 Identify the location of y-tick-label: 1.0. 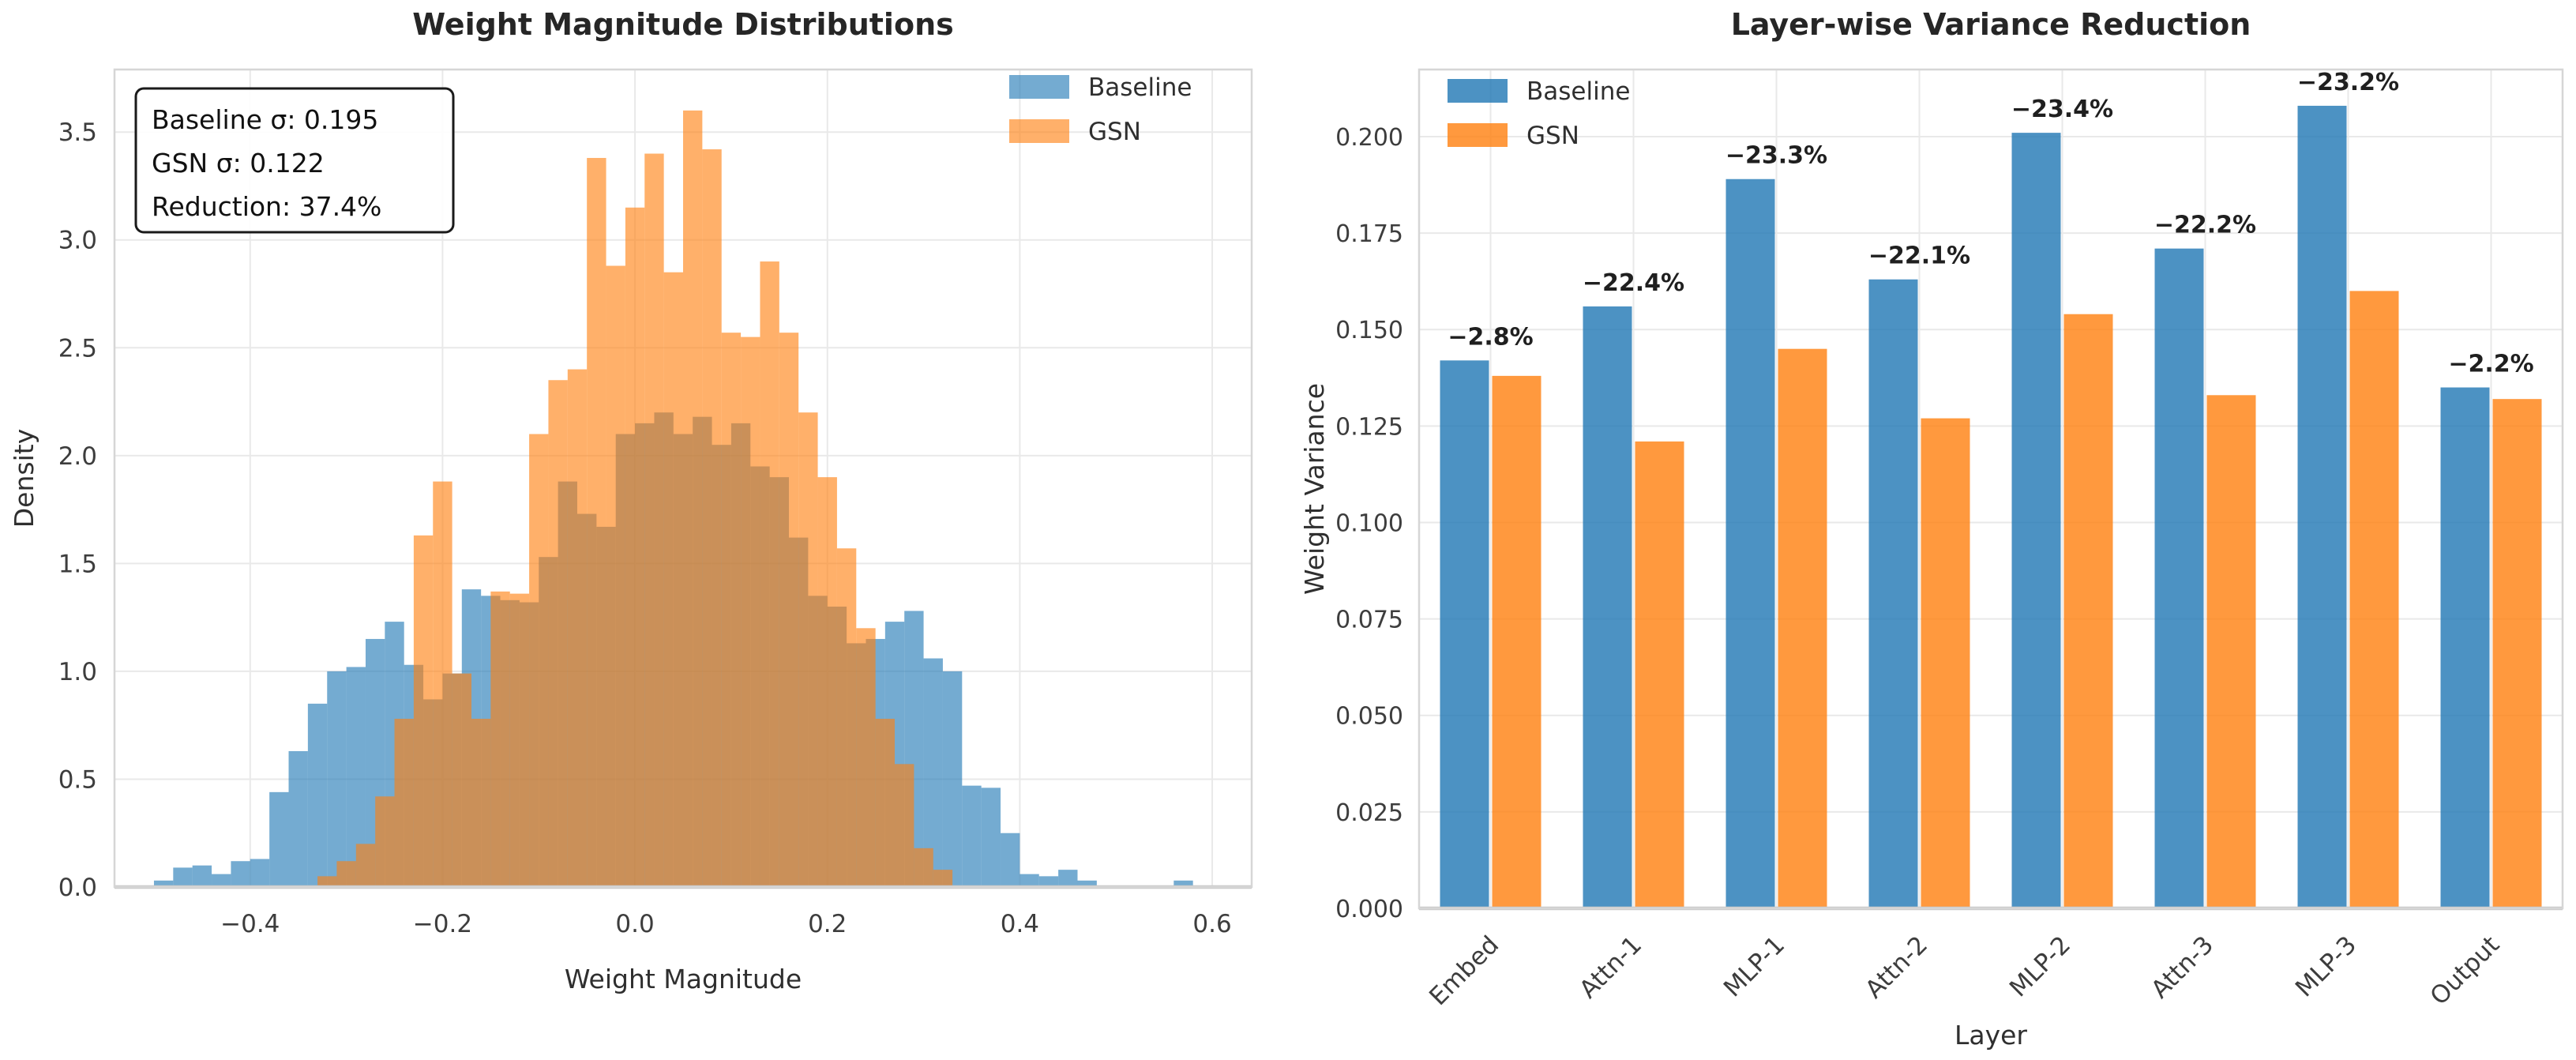
(77, 672).